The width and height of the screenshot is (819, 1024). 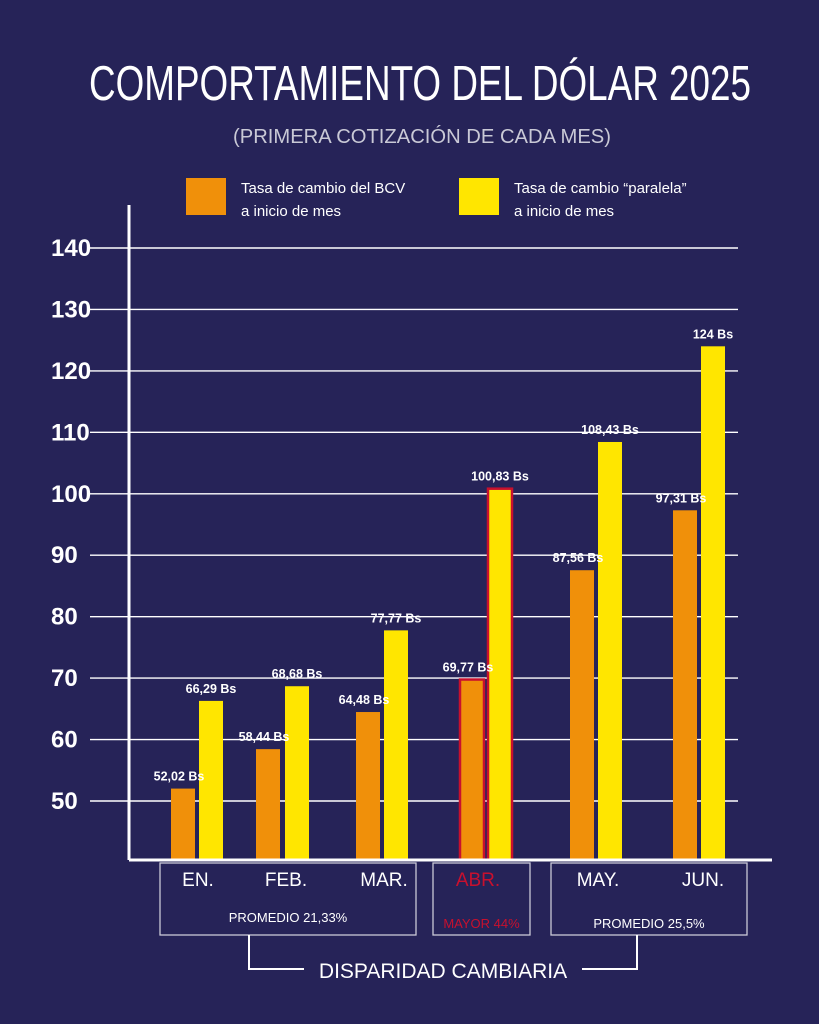 I want to click on bar-label-paralela-1: 68,68 Bs, so click(x=297, y=674).